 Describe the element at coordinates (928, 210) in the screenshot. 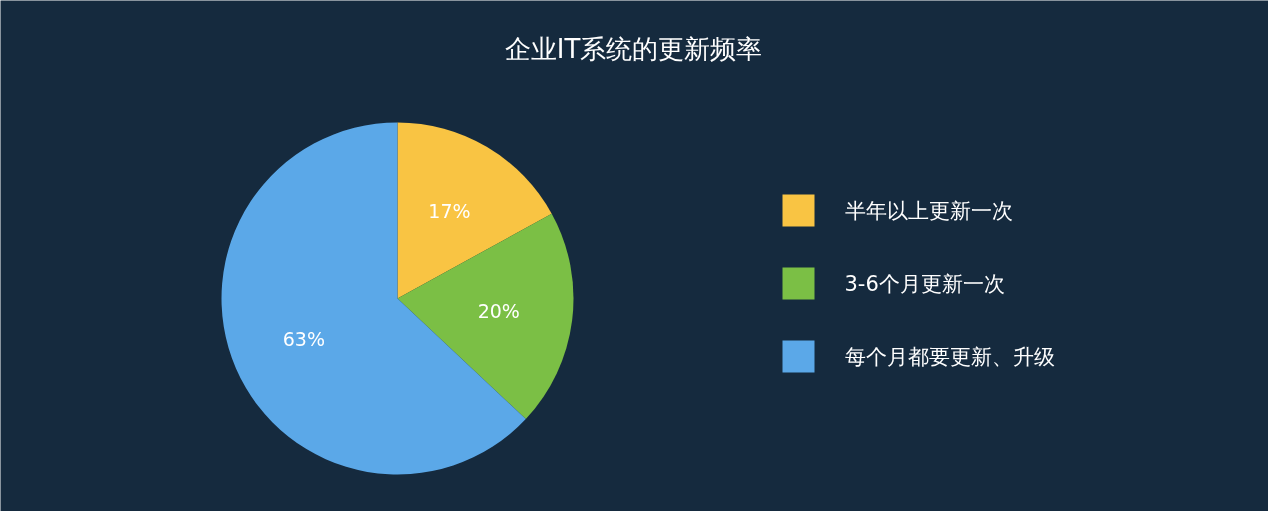

I see `legend-label: 半年以上更新一次` at that location.